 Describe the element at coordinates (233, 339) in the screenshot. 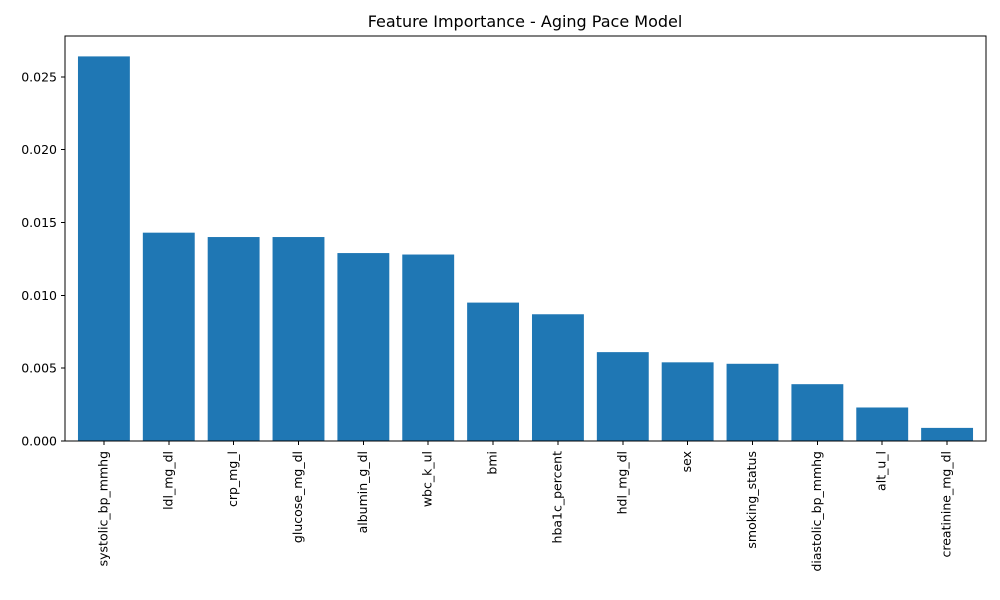

I see `bar-crp_mg_l` at that location.